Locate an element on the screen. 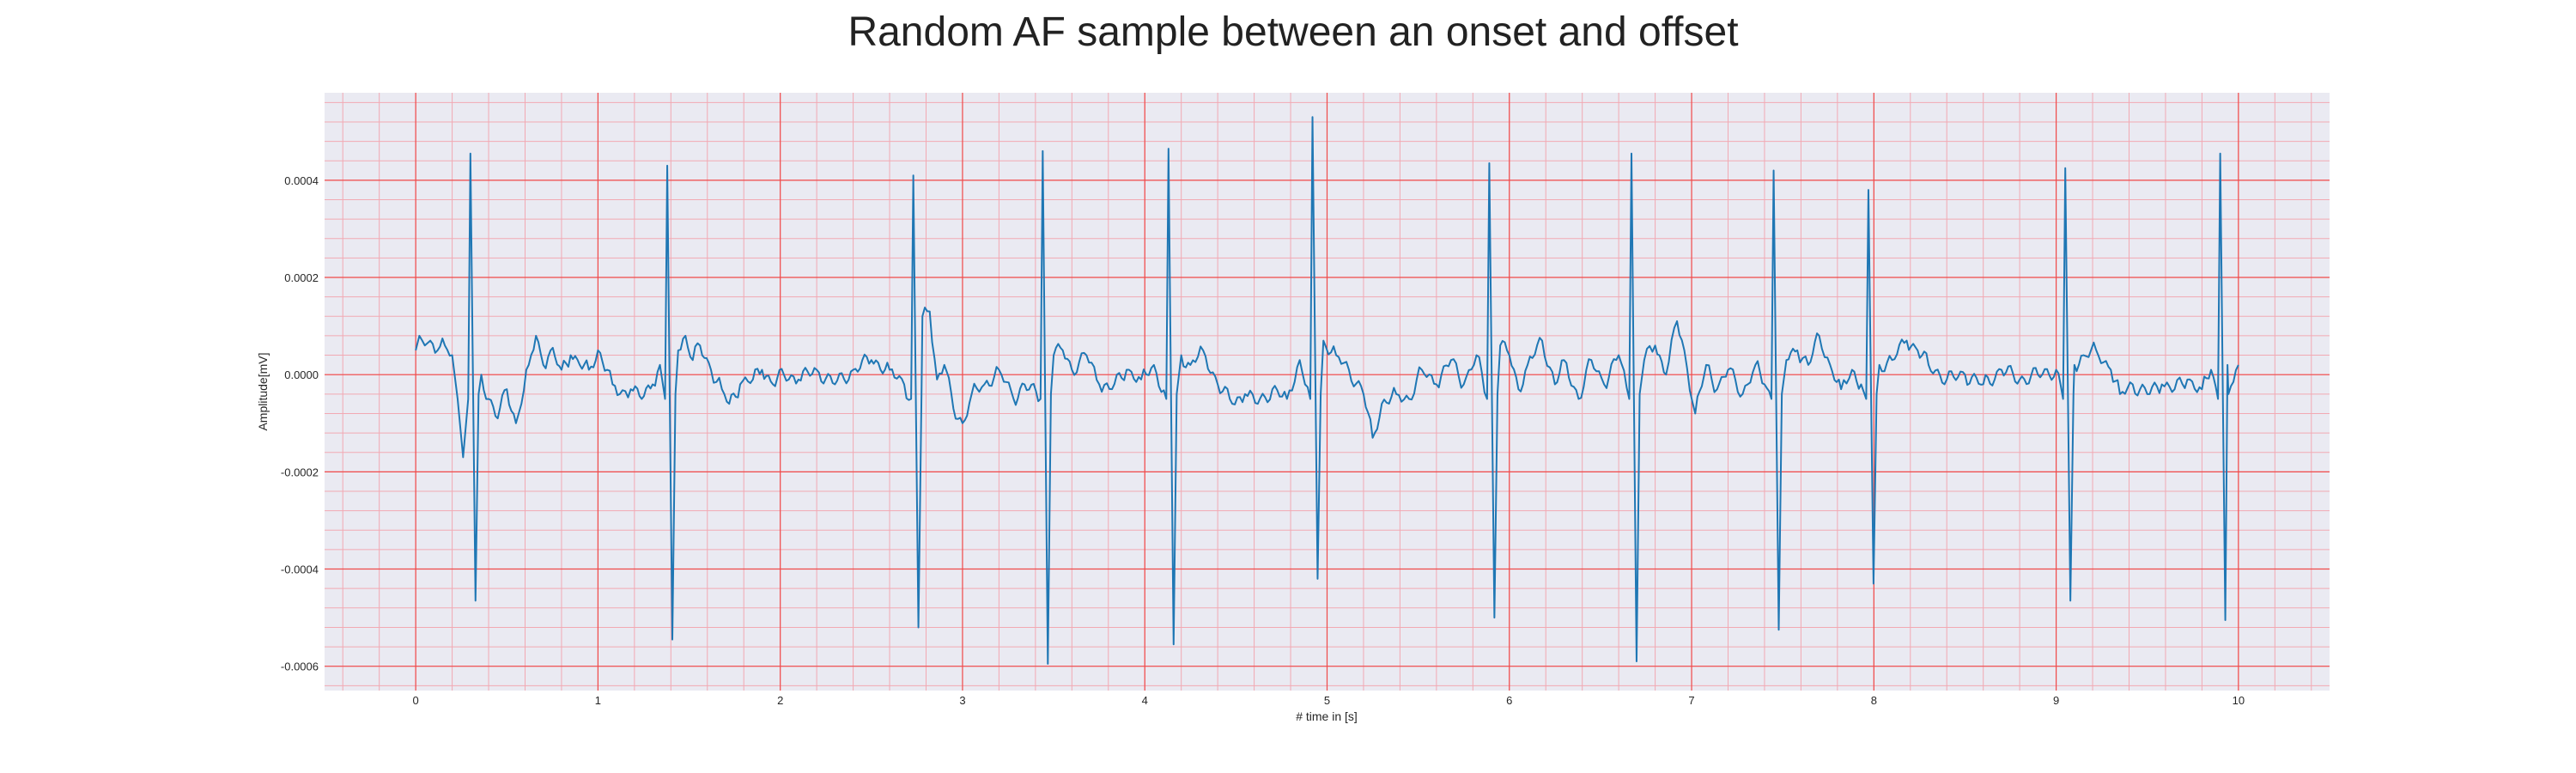 This screenshot has width=2576, height=773. y-tick-label: -0.0004 is located at coordinates (300, 569).